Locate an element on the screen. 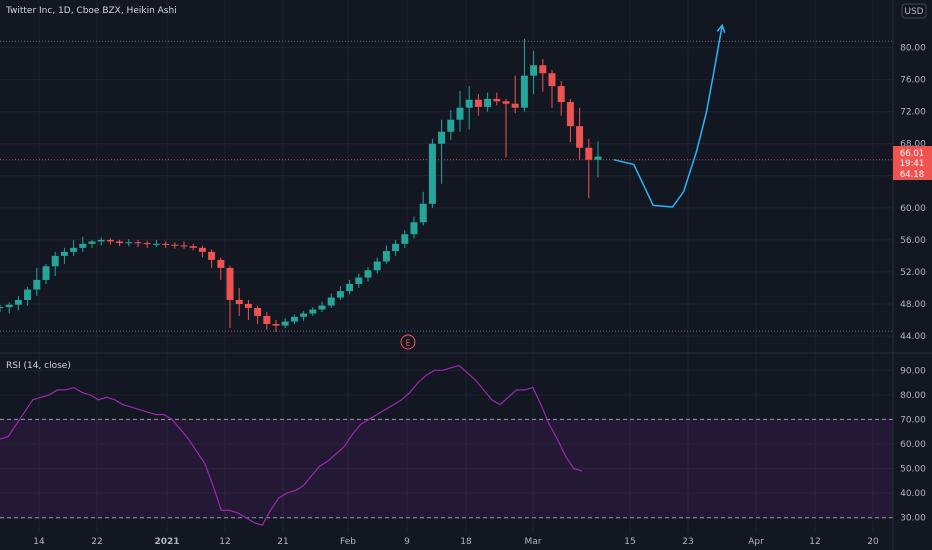 This screenshot has height=550, width=932. time-axis: 14 22 2021 12 21 Feb 9 18 Mar 15 23 Apr 12 20 is located at coordinates (456, 542).